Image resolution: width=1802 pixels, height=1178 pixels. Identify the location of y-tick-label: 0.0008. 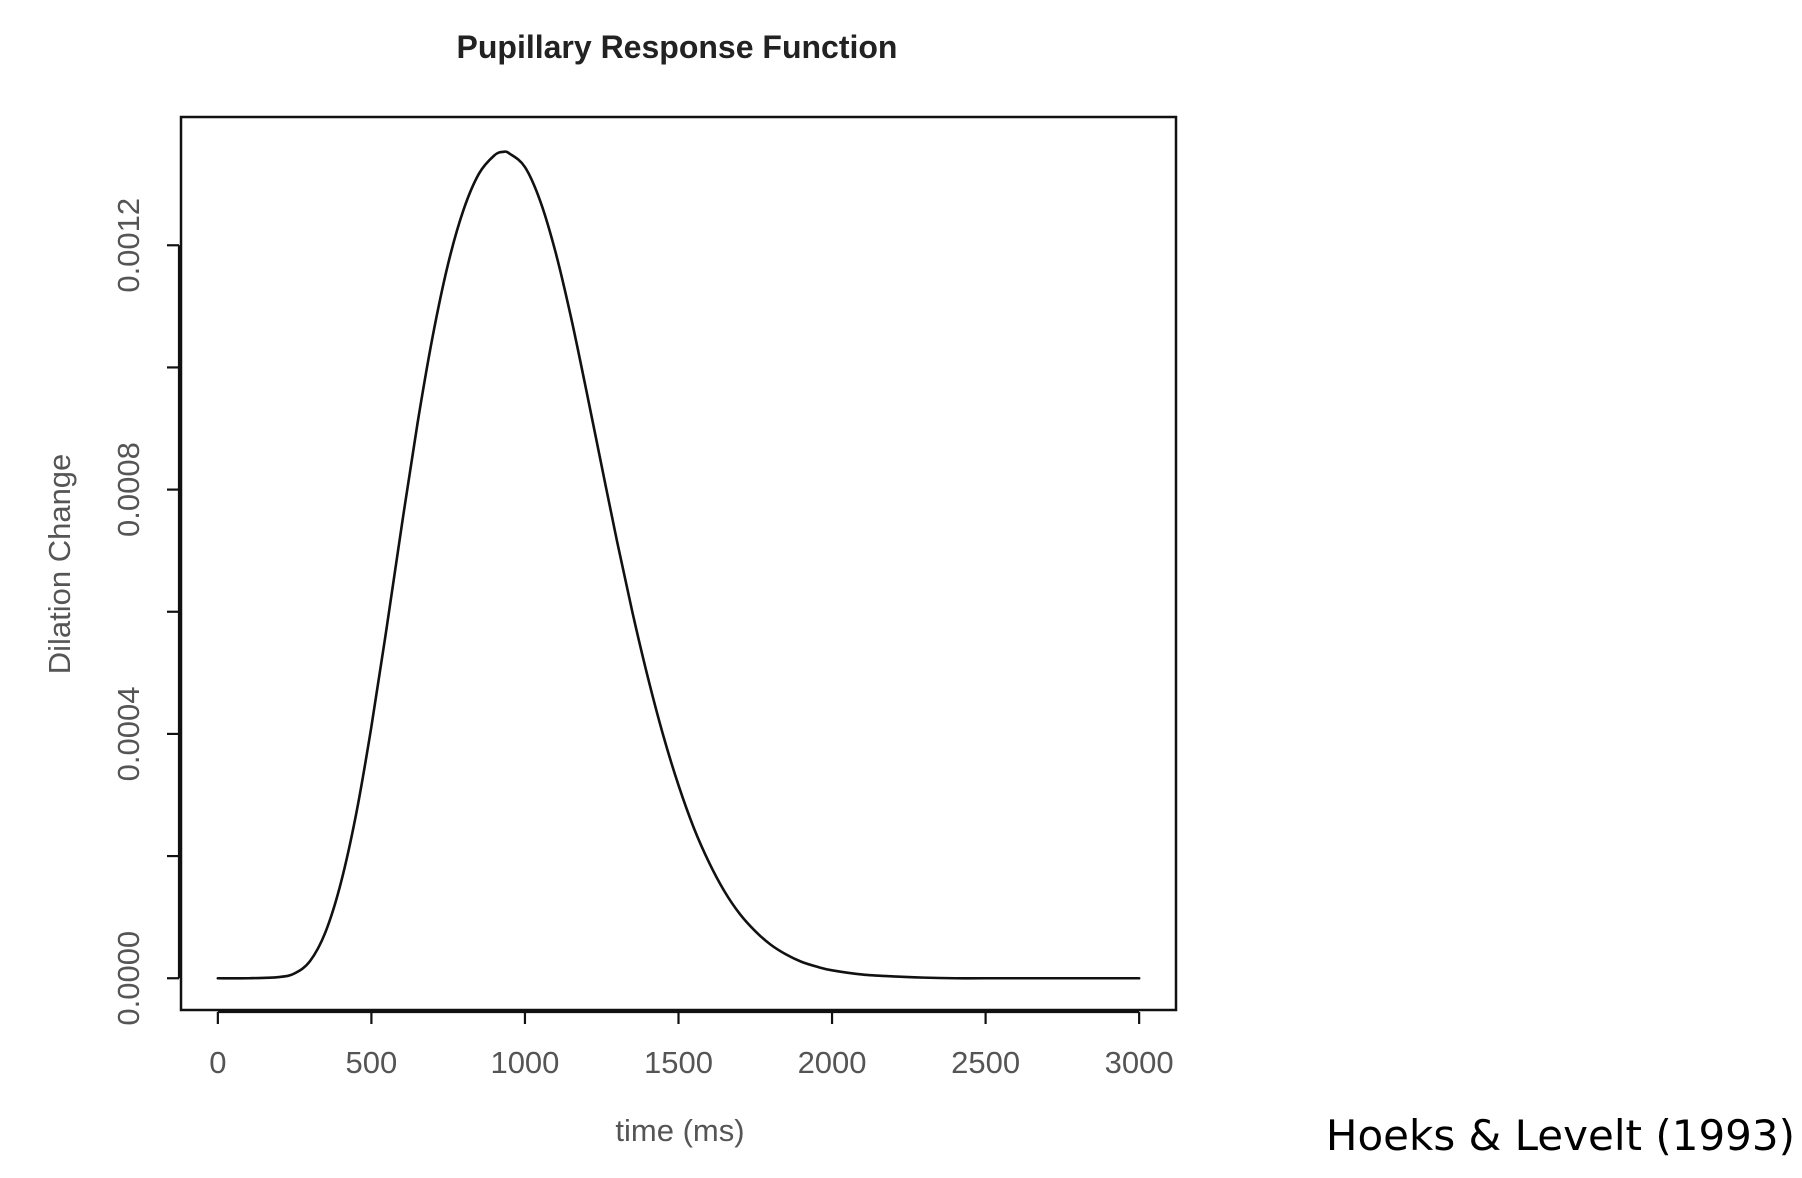
(128, 489).